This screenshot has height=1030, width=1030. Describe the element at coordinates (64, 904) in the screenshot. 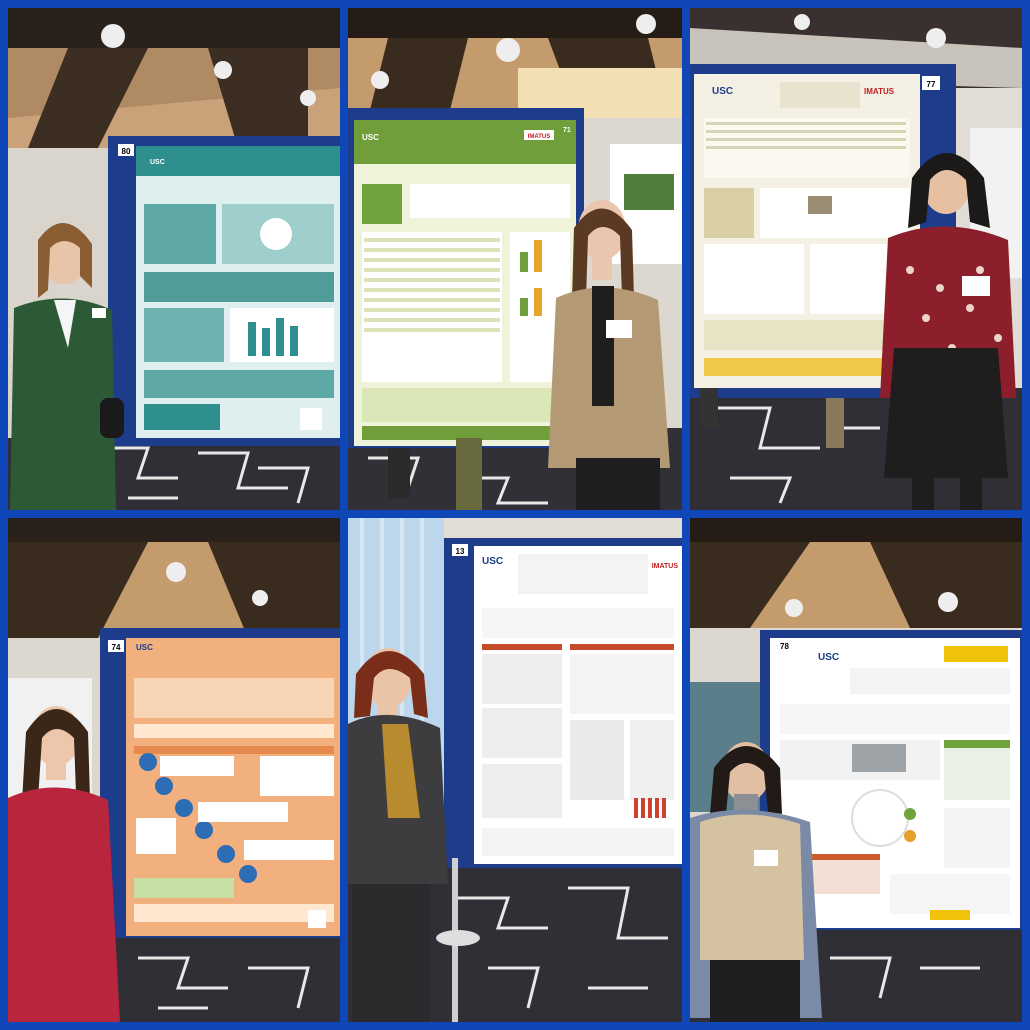

I see `presenter-dress` at that location.